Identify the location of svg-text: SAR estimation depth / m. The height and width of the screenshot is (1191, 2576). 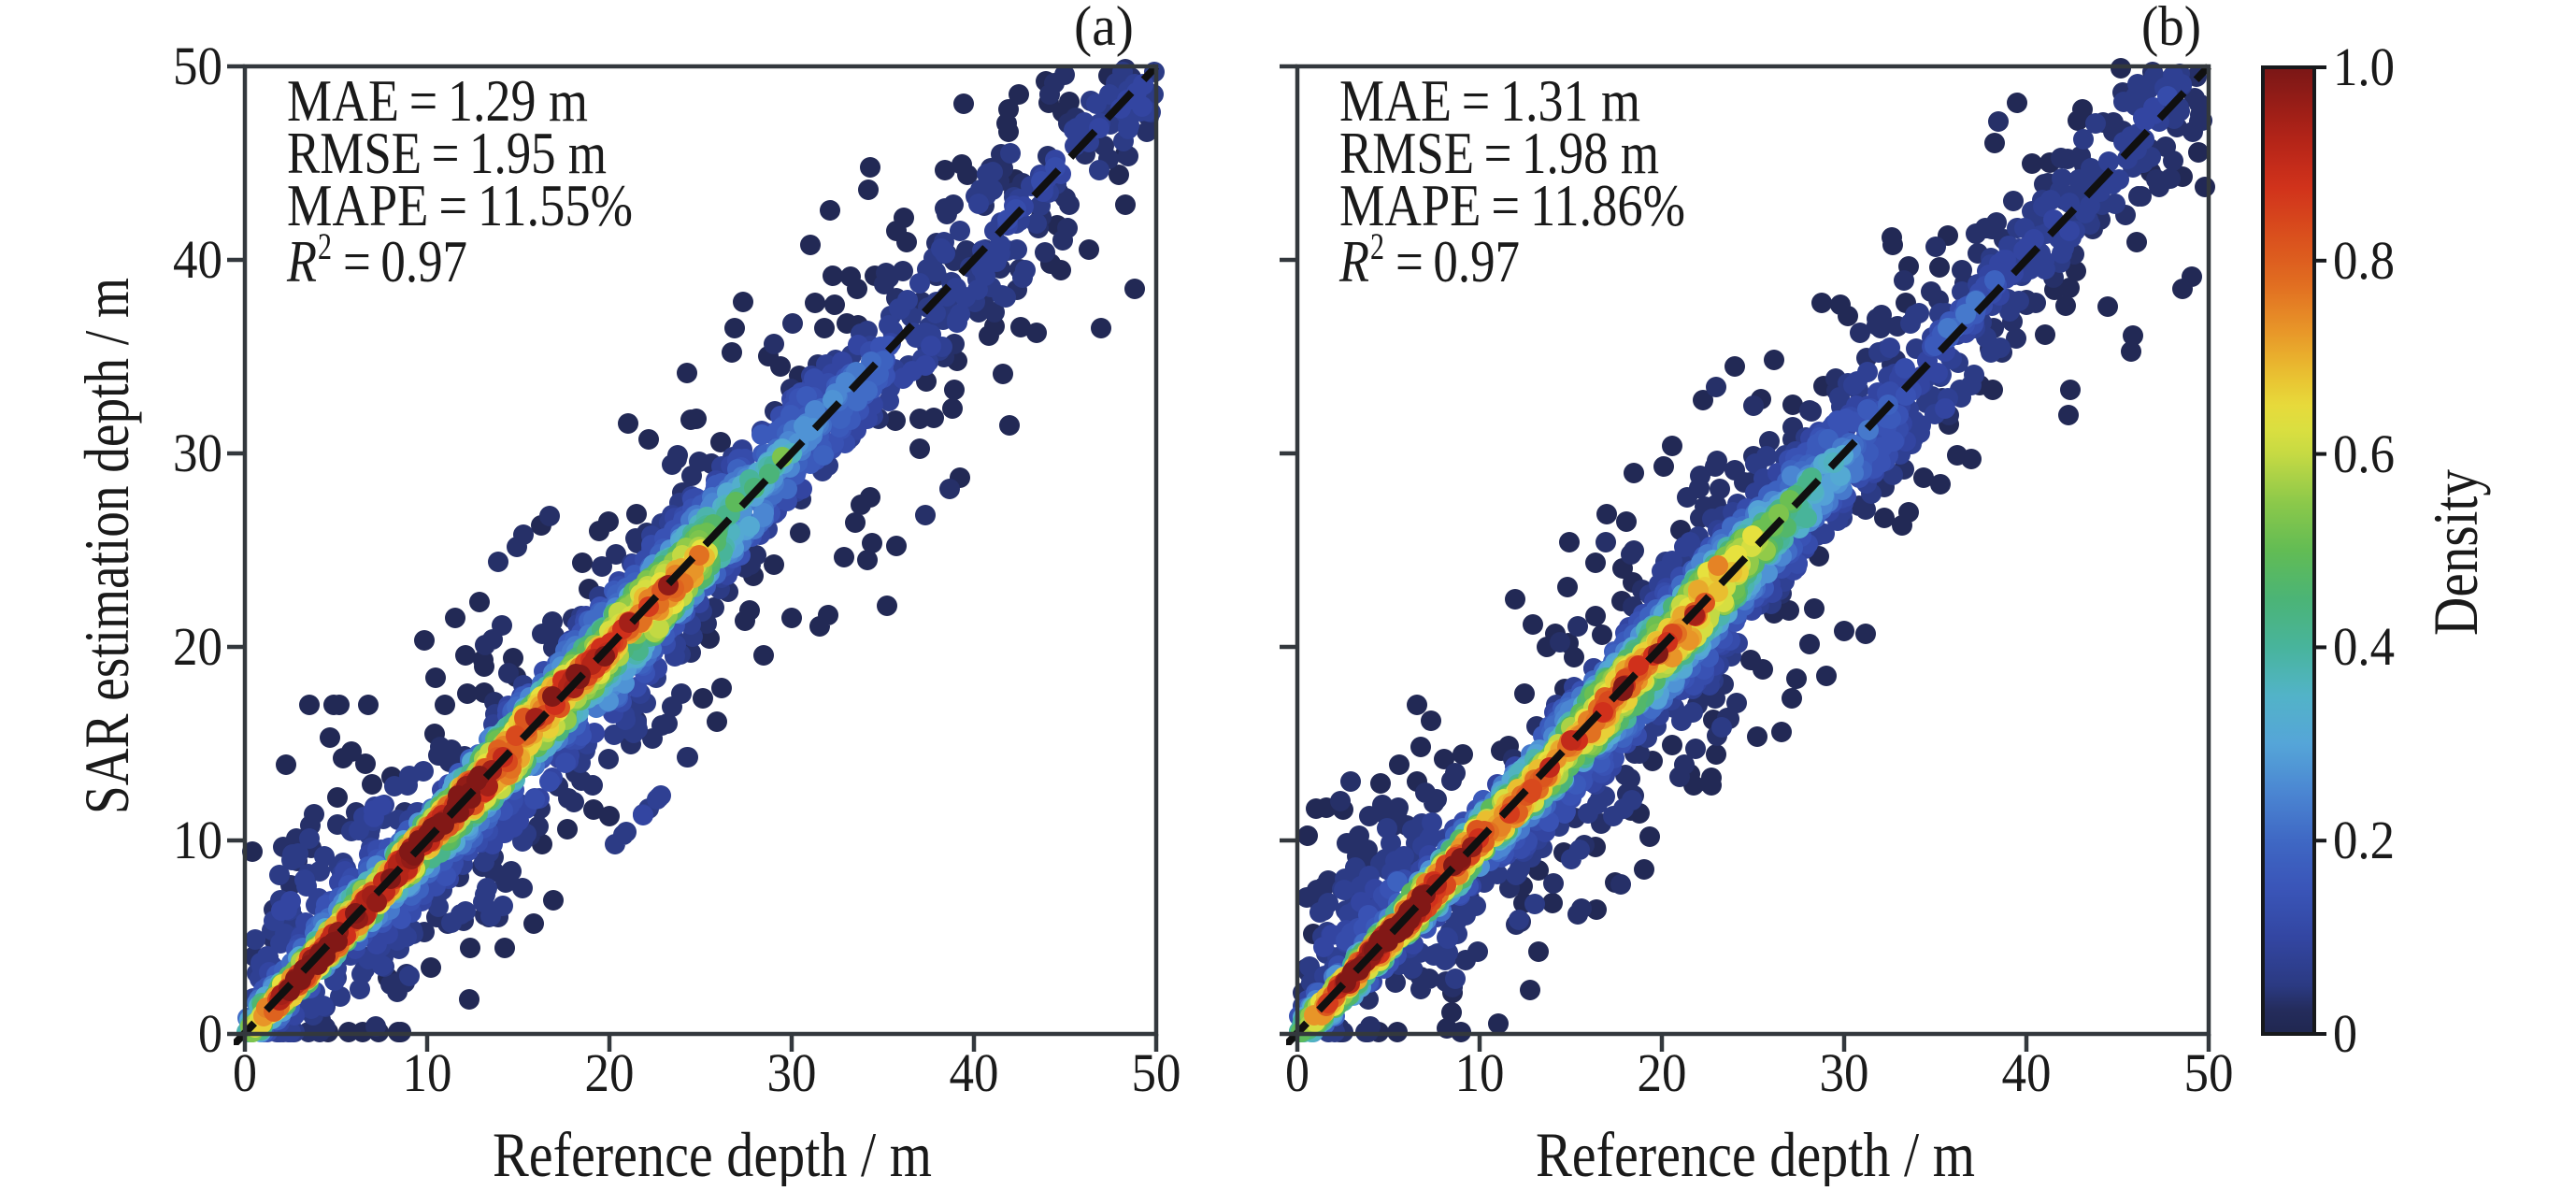
(106, 546).